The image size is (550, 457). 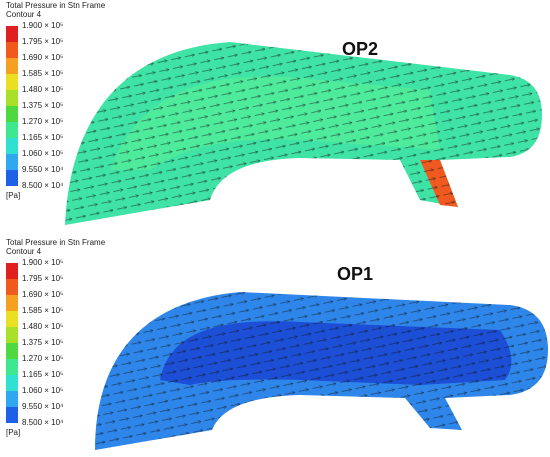 I want to click on operating-point-label: OP1, so click(x=355, y=274).